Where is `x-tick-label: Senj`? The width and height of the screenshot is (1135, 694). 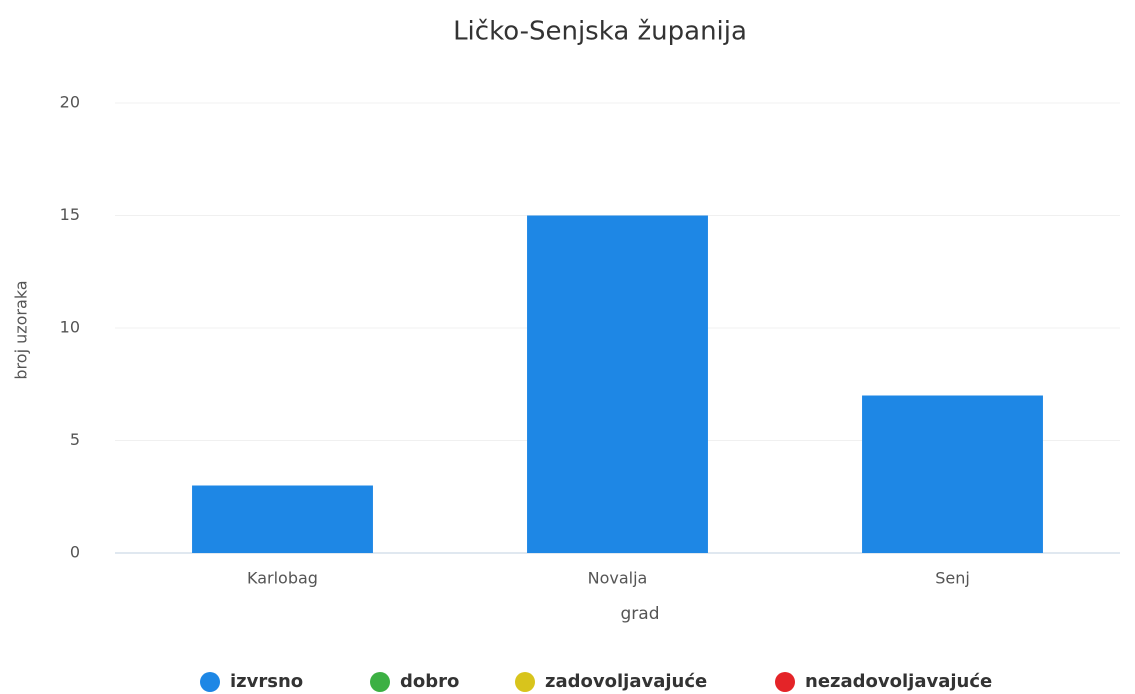
x-tick-label: Senj is located at coordinates (952, 578).